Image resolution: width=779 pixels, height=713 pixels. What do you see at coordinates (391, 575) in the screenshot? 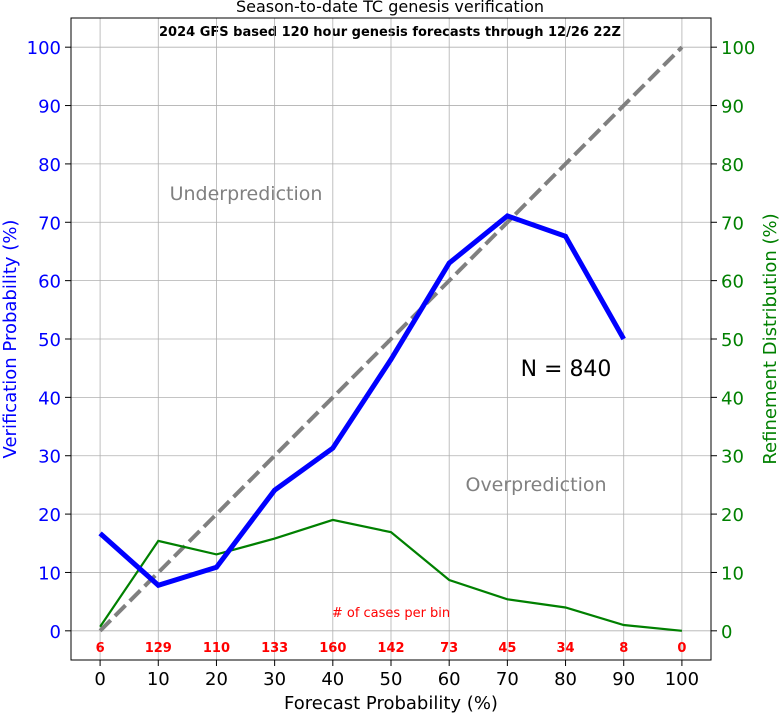
I see `refinement-line` at bounding box center [391, 575].